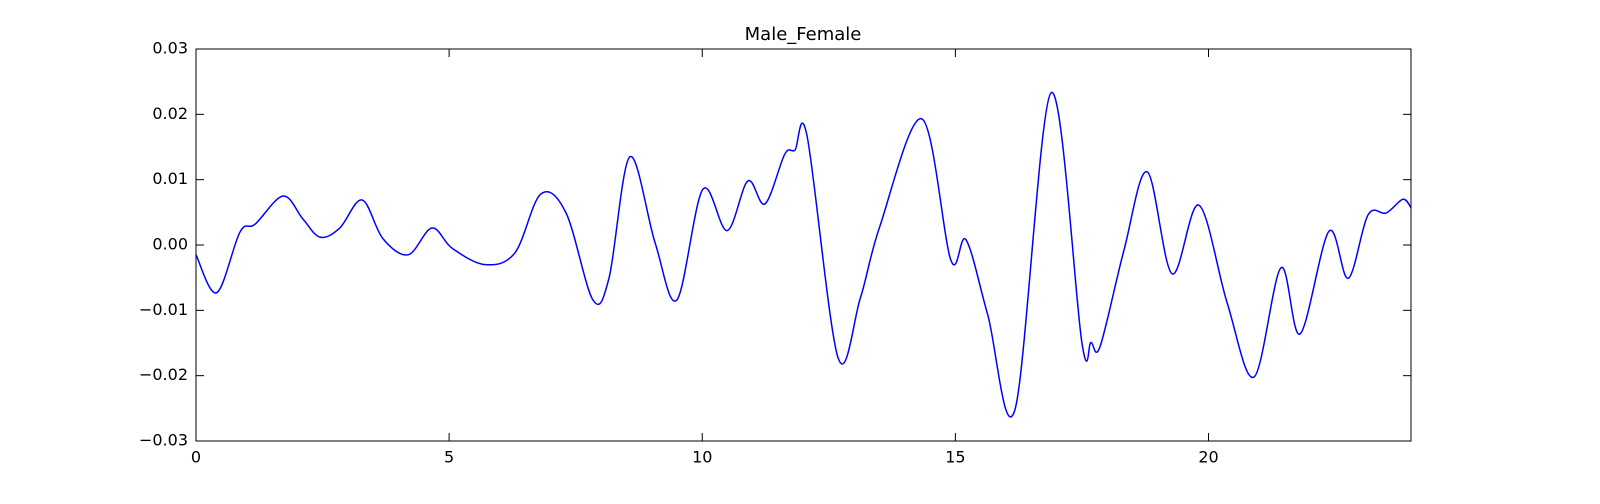 This screenshot has height=504, width=1600. What do you see at coordinates (170, 48) in the screenshot?
I see `y-tick-label: 0.03` at bounding box center [170, 48].